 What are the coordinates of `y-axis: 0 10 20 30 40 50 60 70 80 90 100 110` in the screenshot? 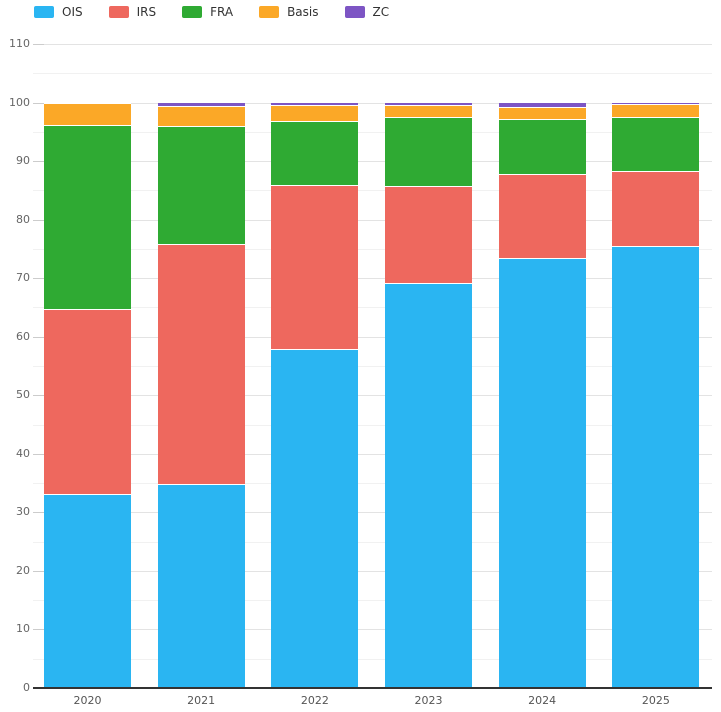 It's located at (15, 356).